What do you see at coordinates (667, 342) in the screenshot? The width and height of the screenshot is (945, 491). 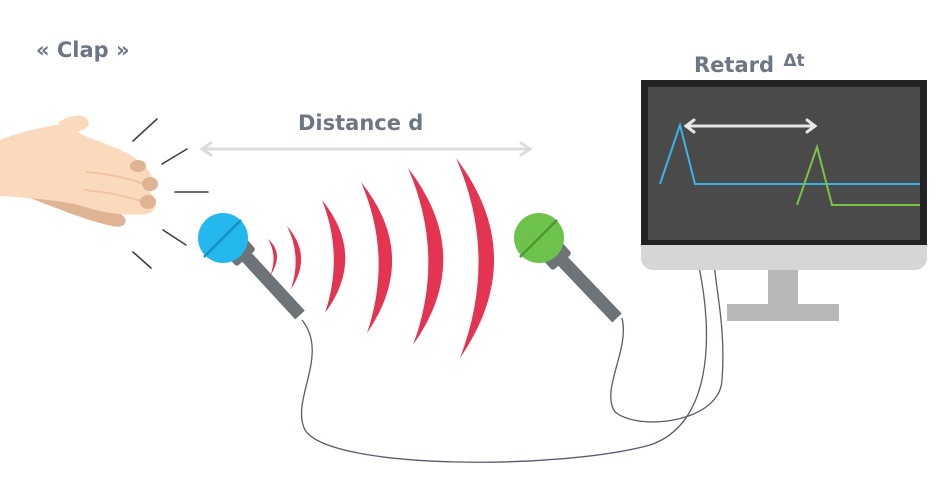 I see `right-mic-cable` at bounding box center [667, 342].